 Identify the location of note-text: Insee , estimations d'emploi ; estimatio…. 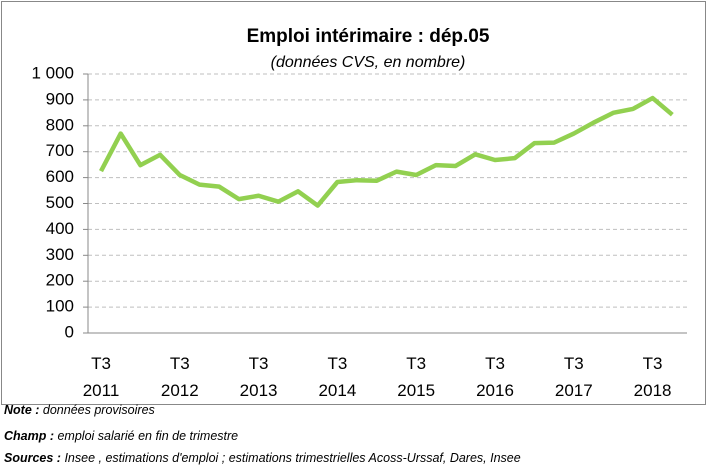
(290, 458).